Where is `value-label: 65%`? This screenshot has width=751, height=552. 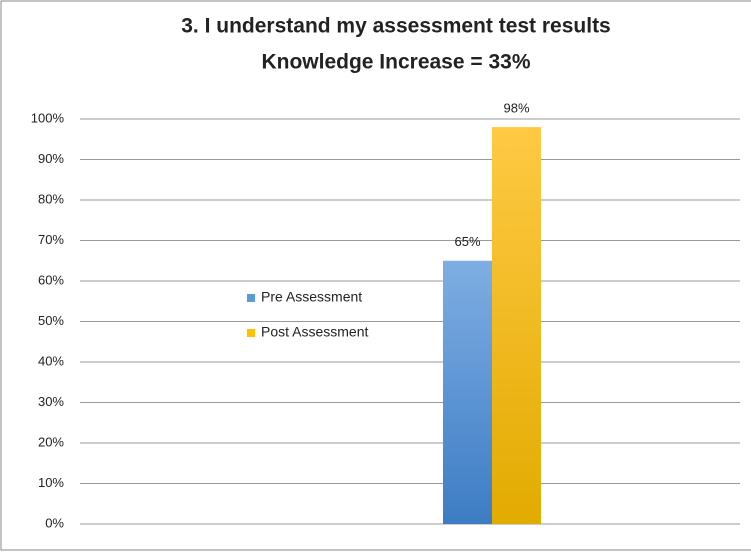
value-label: 65% is located at coordinates (467, 241).